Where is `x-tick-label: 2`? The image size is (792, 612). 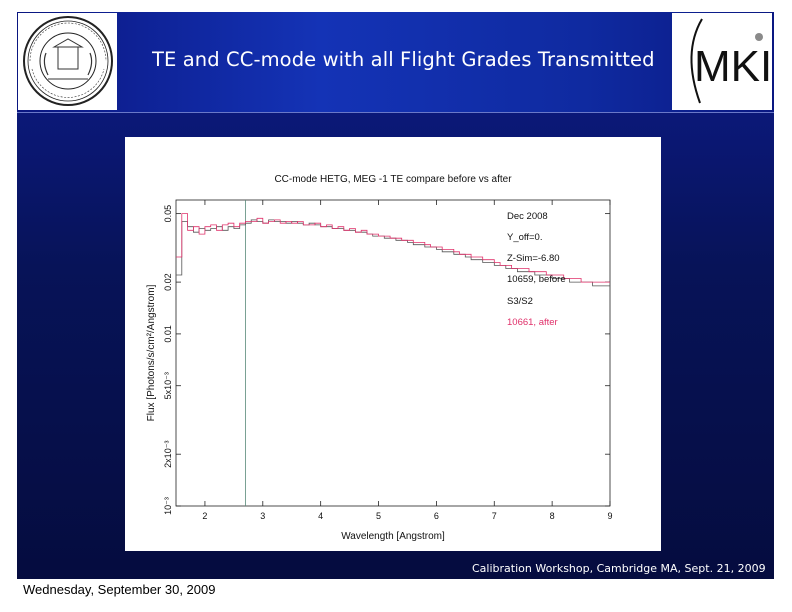 x-tick-label: 2 is located at coordinates (204, 516).